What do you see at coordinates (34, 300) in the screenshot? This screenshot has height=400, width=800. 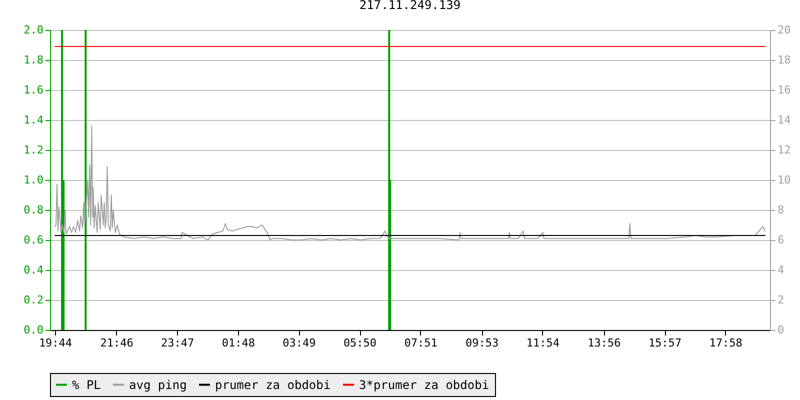 I see `y-tick-label: 0.2` at bounding box center [34, 300].